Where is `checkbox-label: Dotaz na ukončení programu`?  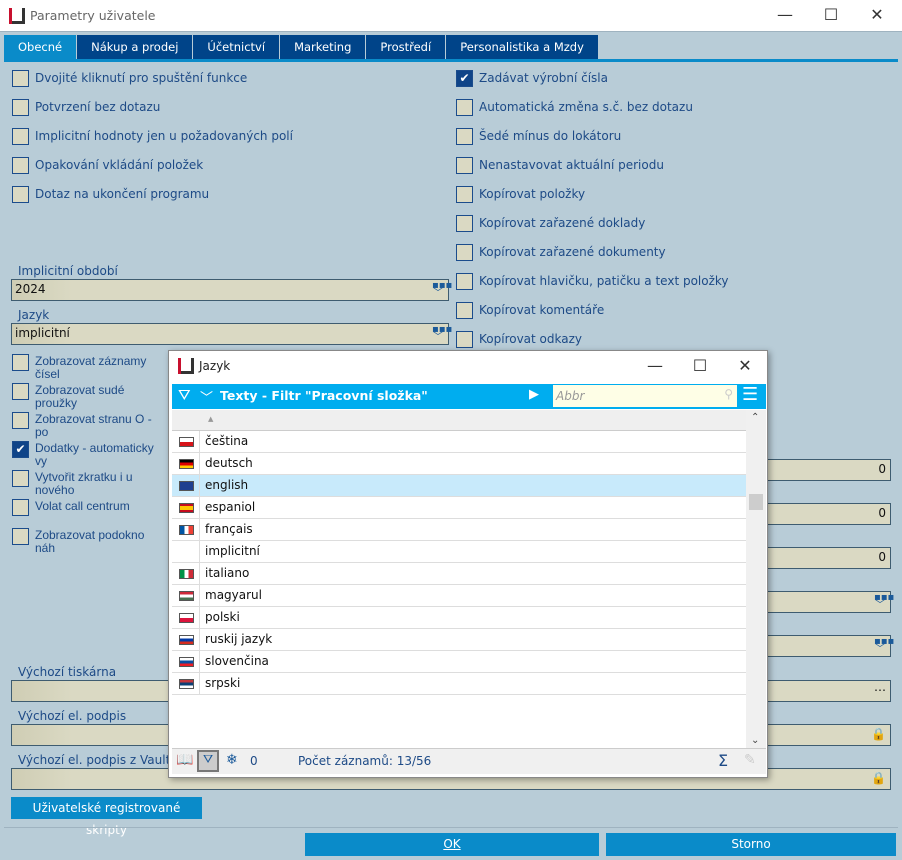
checkbox-label: Dotaz na ukončení programu is located at coordinates (122, 194).